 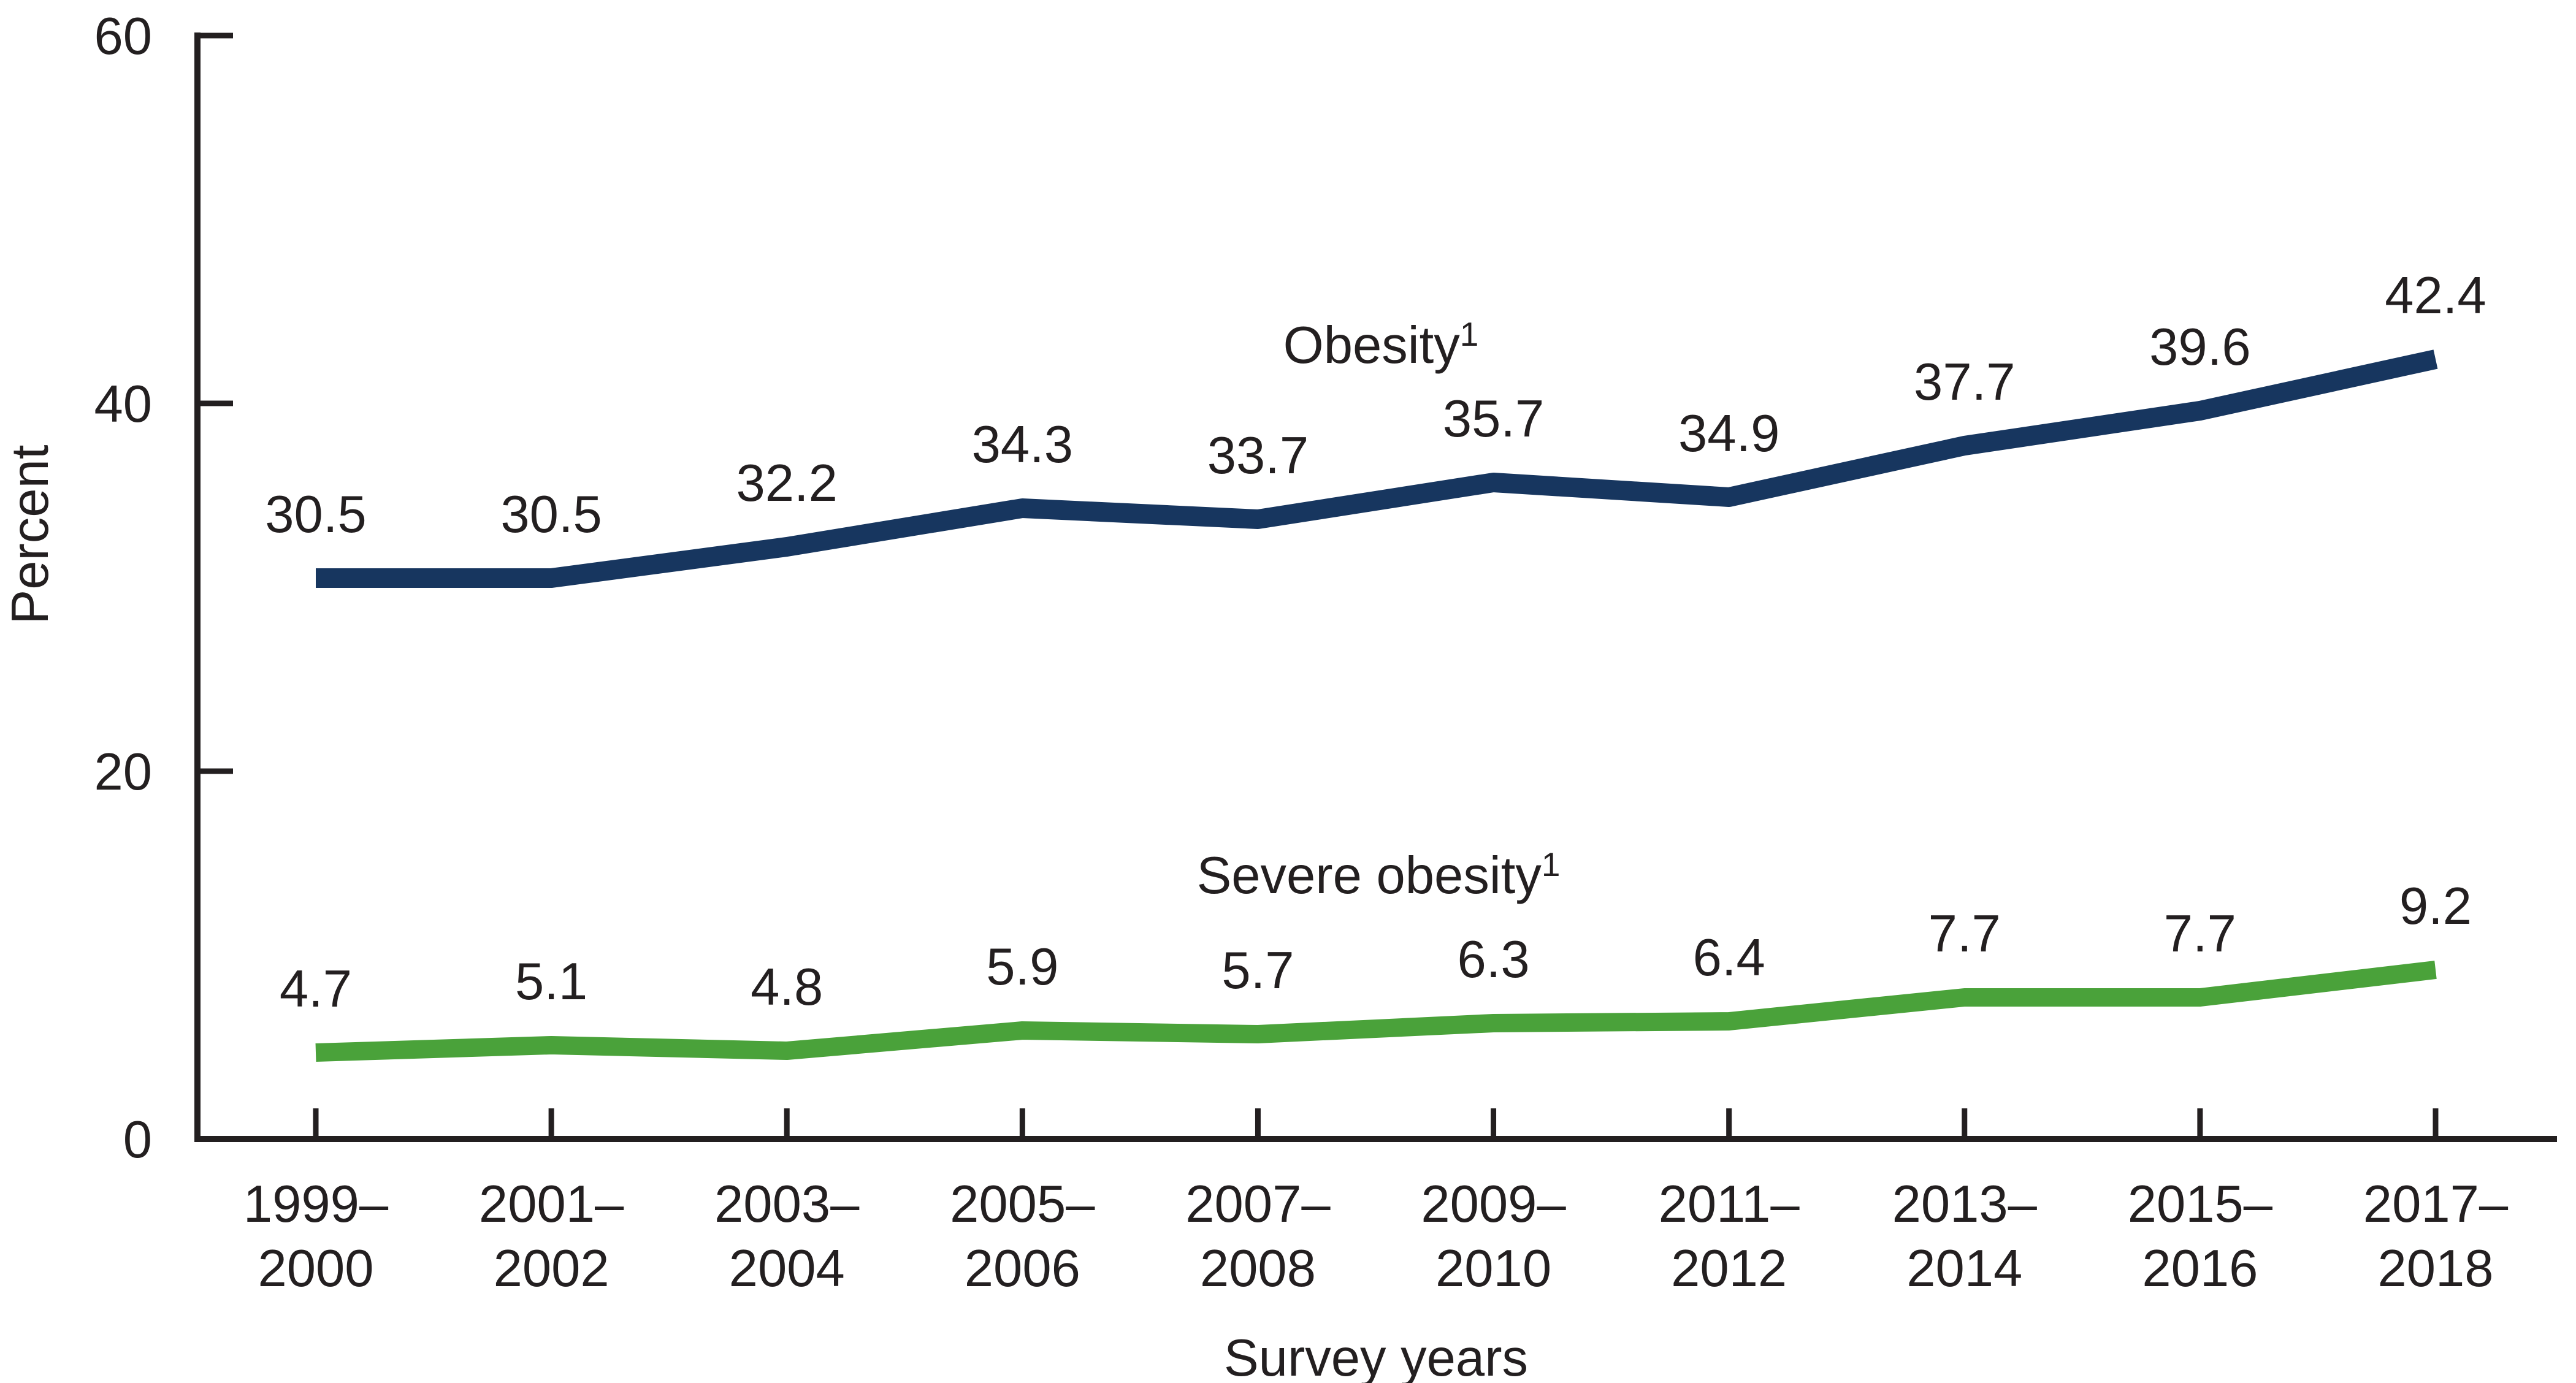 What do you see at coordinates (1369, 876) in the screenshot?
I see `severe-obesity-series-label-text: Severe obesity` at bounding box center [1369, 876].